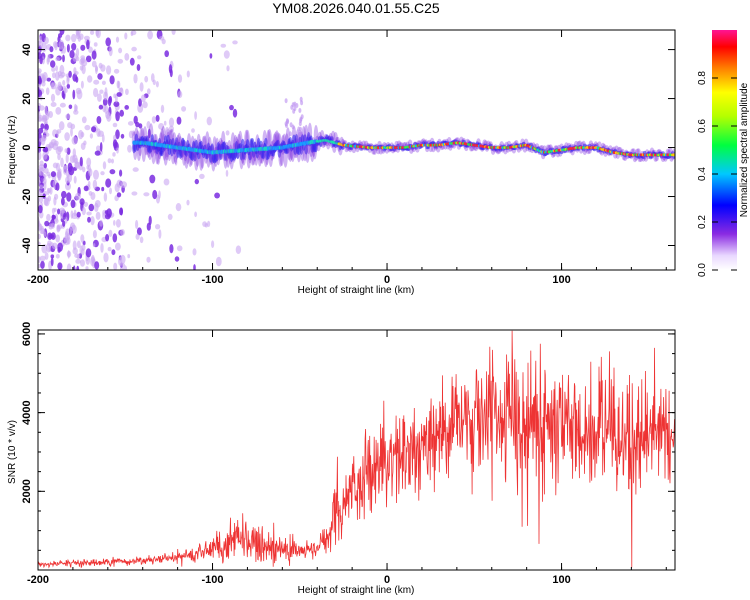  Describe the element at coordinates (702, 270) in the screenshot. I see `colorbar-tick-label: 0.0` at that location.